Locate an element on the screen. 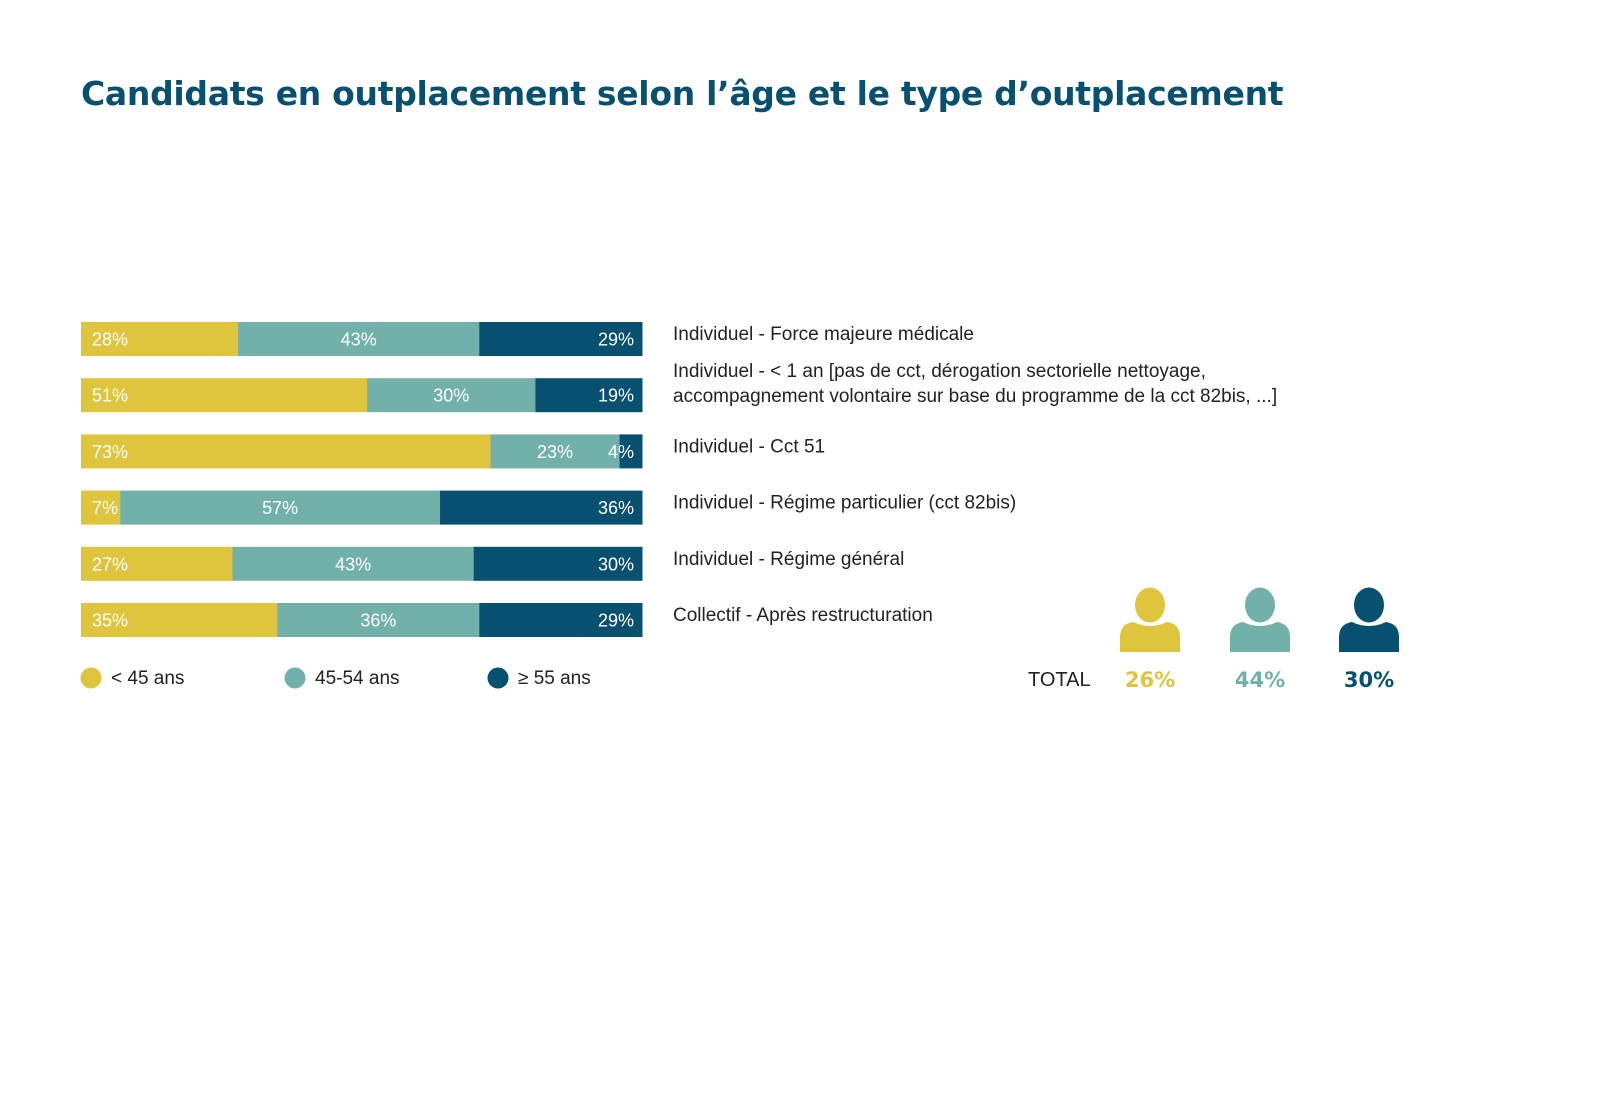  category-label: Individuel - Régime général is located at coordinates (788, 559).